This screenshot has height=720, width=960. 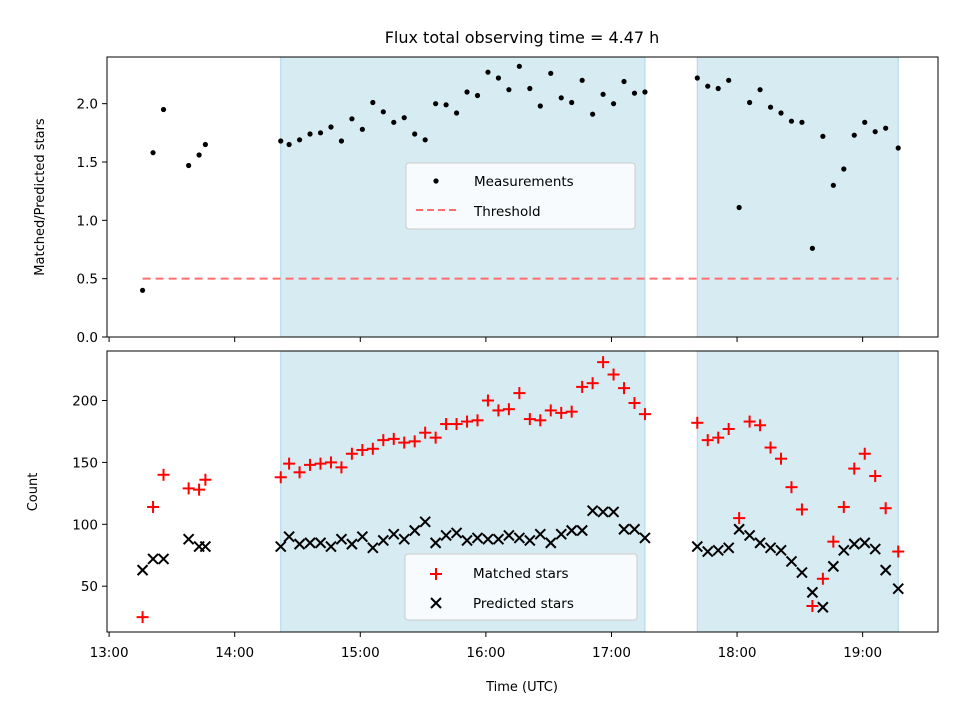 What do you see at coordinates (436, 603) in the screenshot?
I see `legend-predicted-marker` at bounding box center [436, 603].